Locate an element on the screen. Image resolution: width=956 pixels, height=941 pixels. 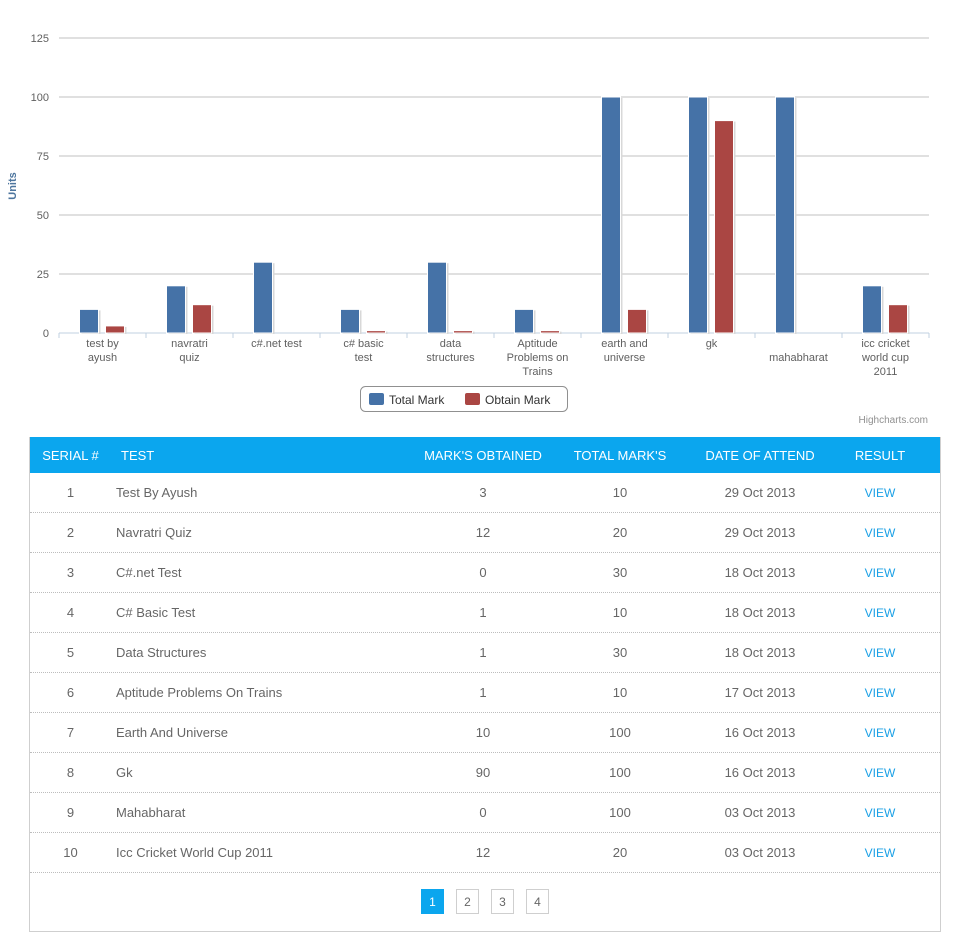
row-test: Mahabharat is located at coordinates (151, 812).